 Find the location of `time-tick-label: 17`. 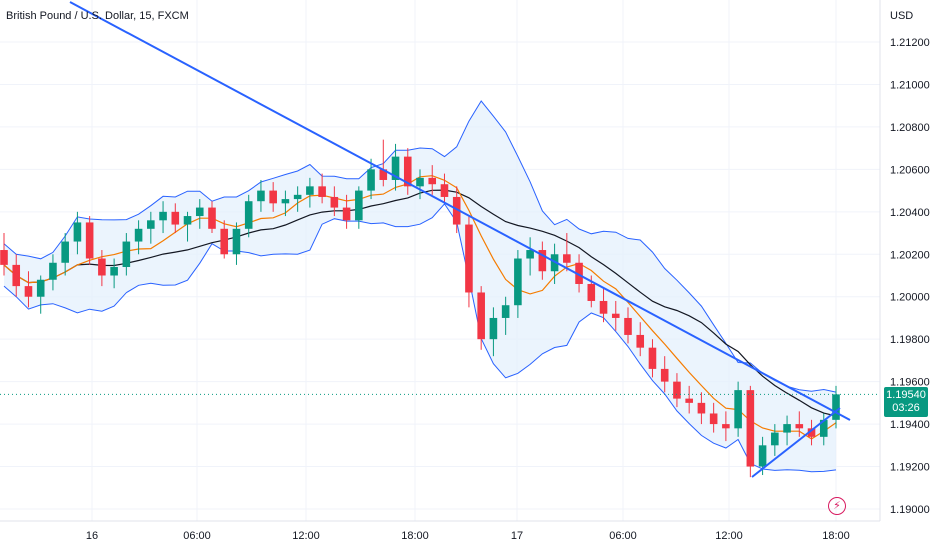

time-tick-label: 17 is located at coordinates (517, 536).